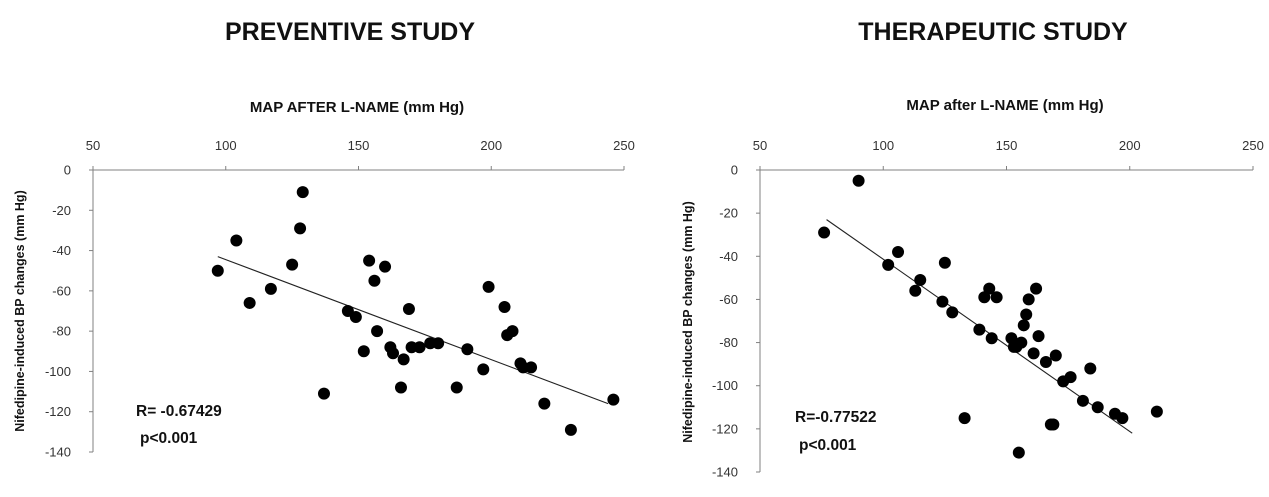 The height and width of the screenshot is (497, 1269). Describe the element at coordinates (835, 417) in the screenshot. I see `correlation-label: R=-0.77522` at that location.